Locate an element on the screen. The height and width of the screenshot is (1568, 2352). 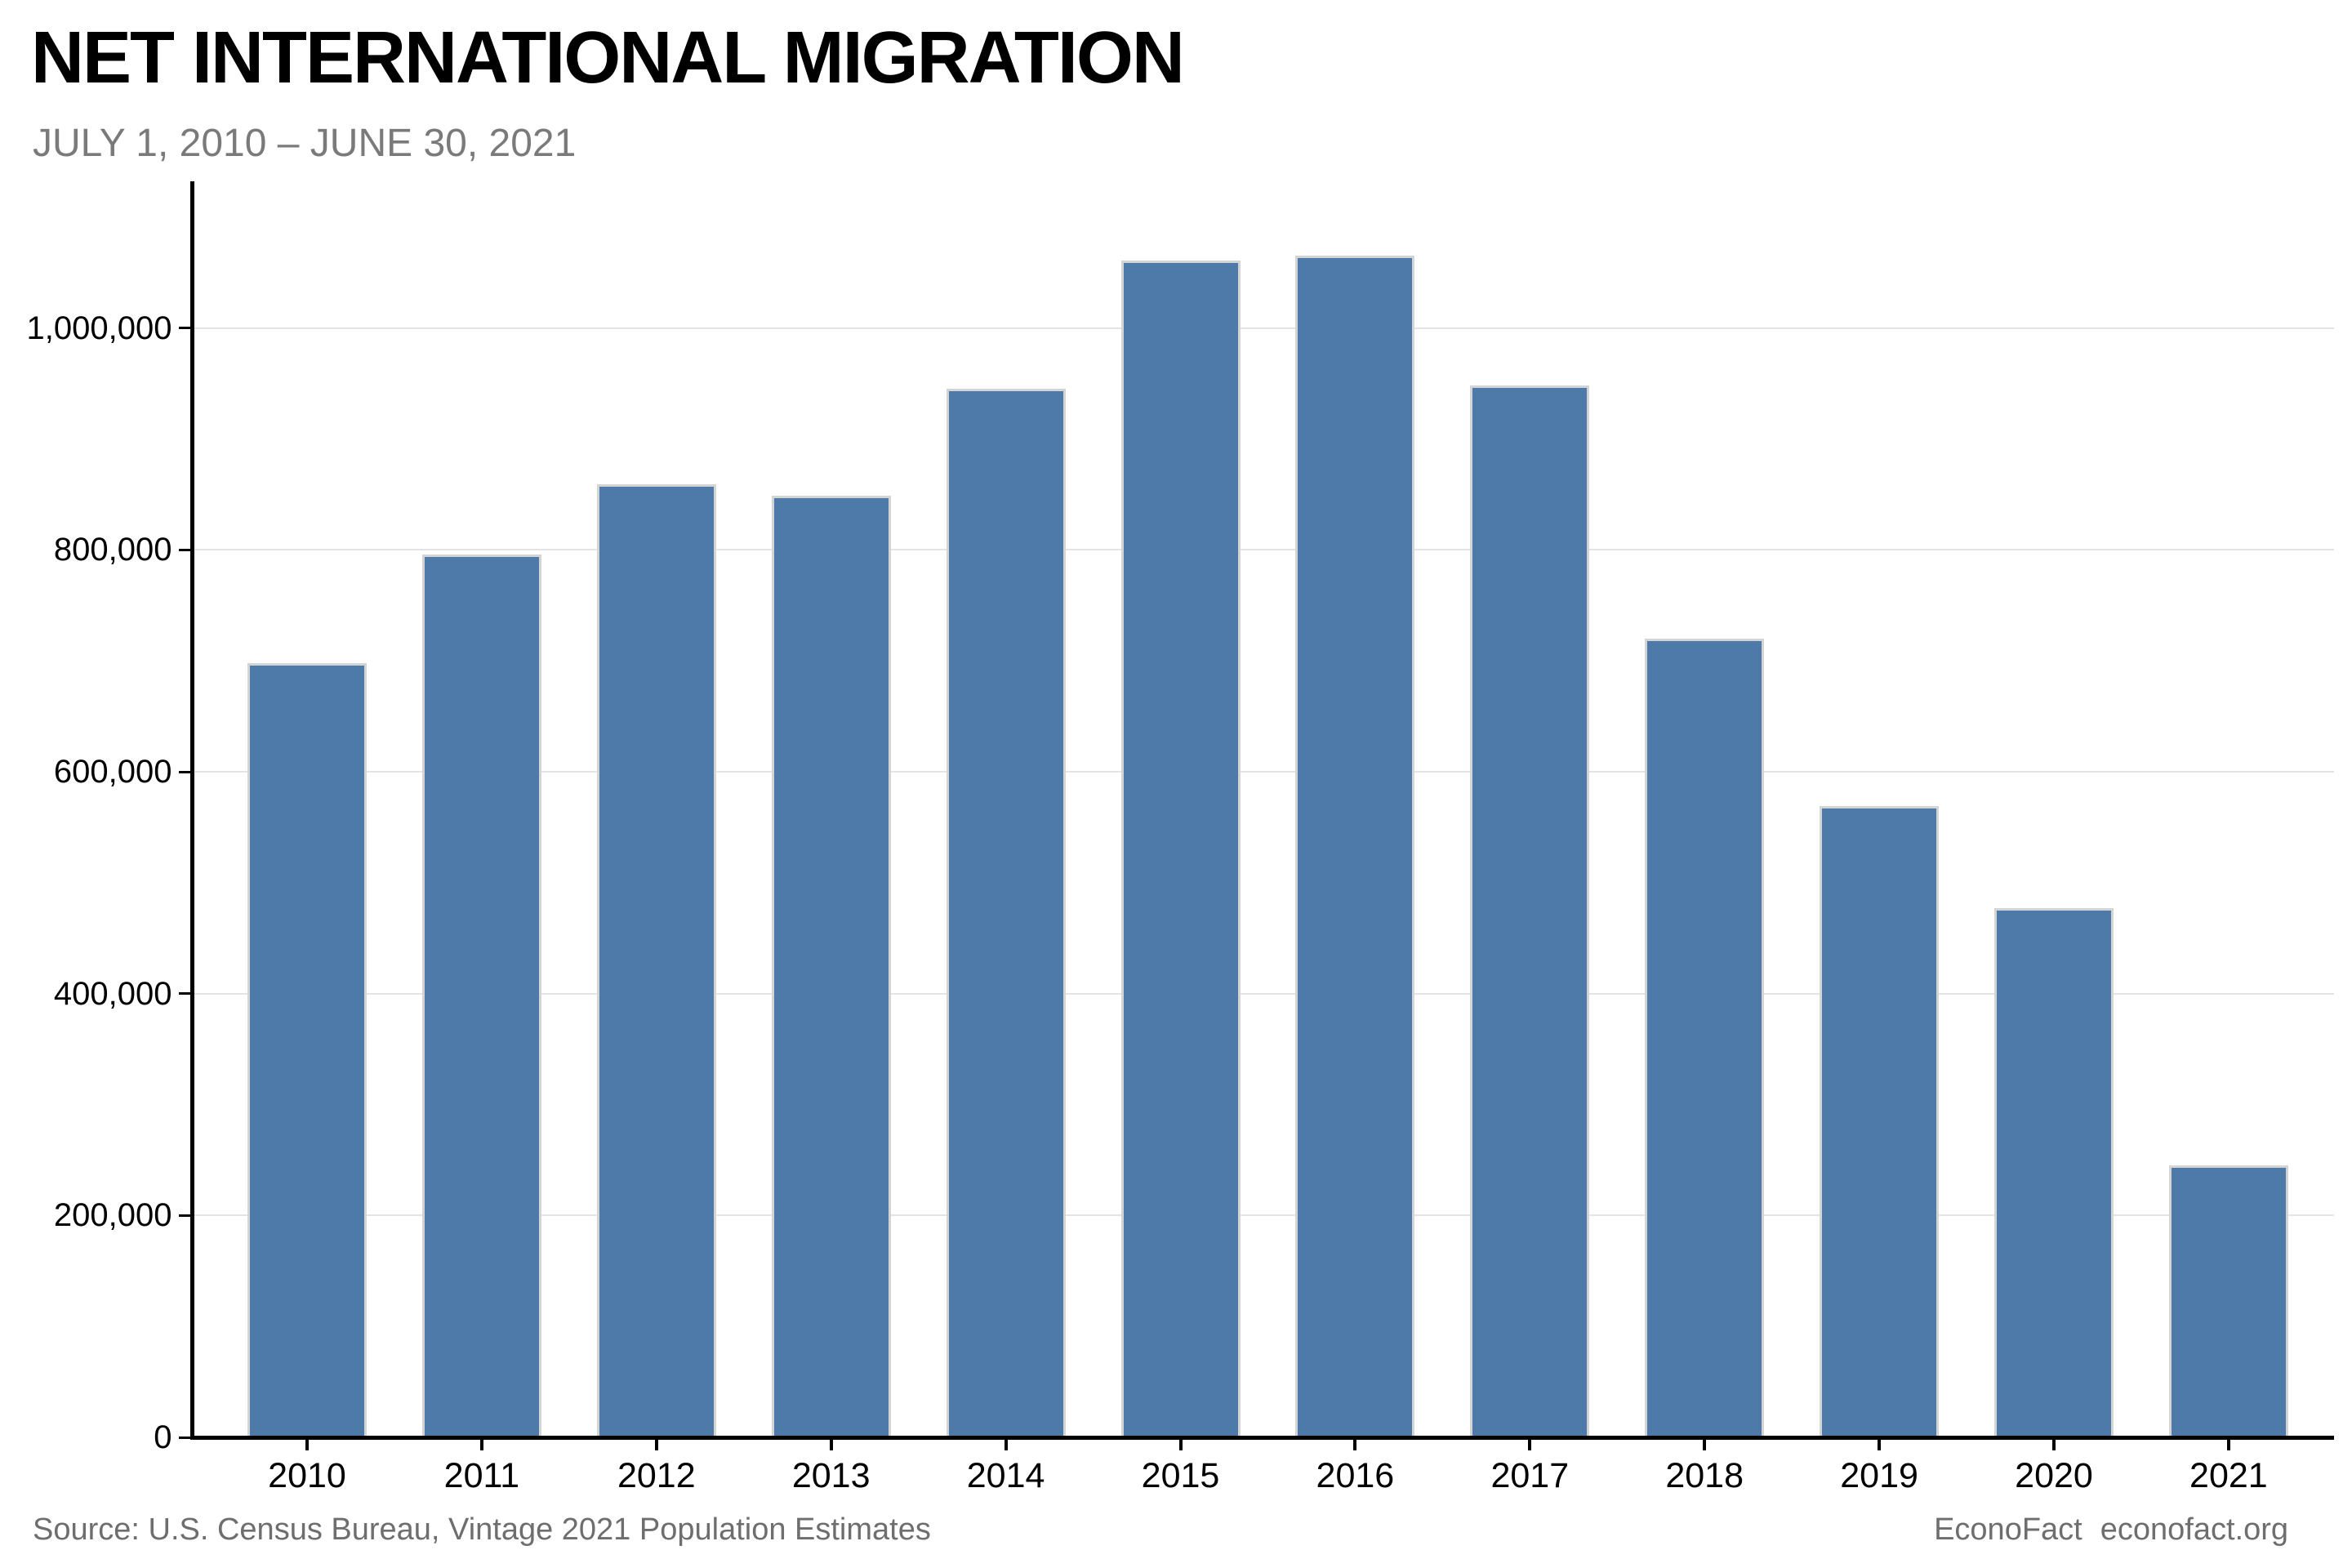
x-axis-line is located at coordinates (1261, 1437).